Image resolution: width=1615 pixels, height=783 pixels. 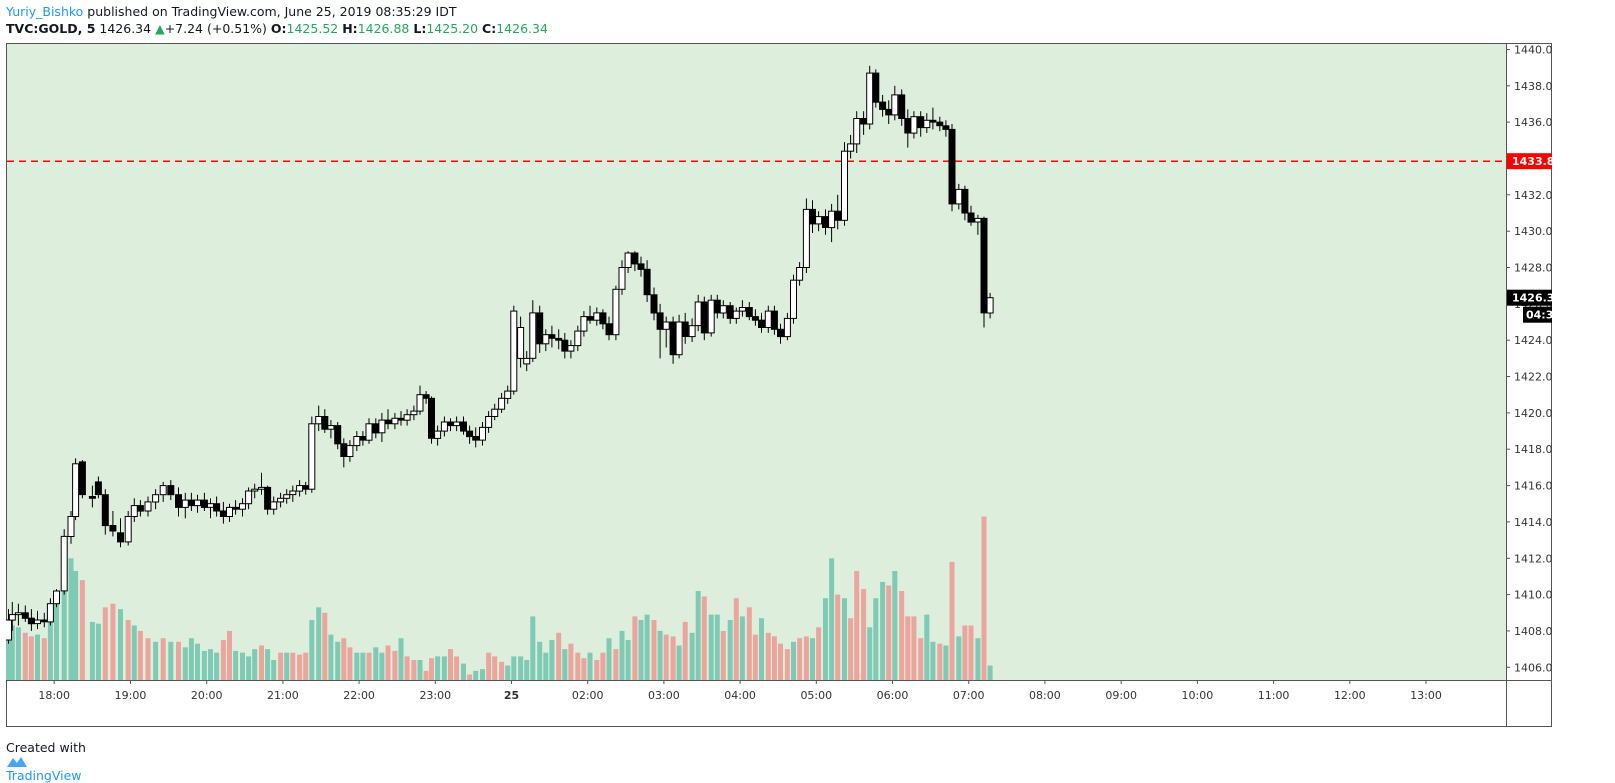 What do you see at coordinates (1533, 340) in the screenshot?
I see `price-tick-label: 1424.00` at bounding box center [1533, 340].